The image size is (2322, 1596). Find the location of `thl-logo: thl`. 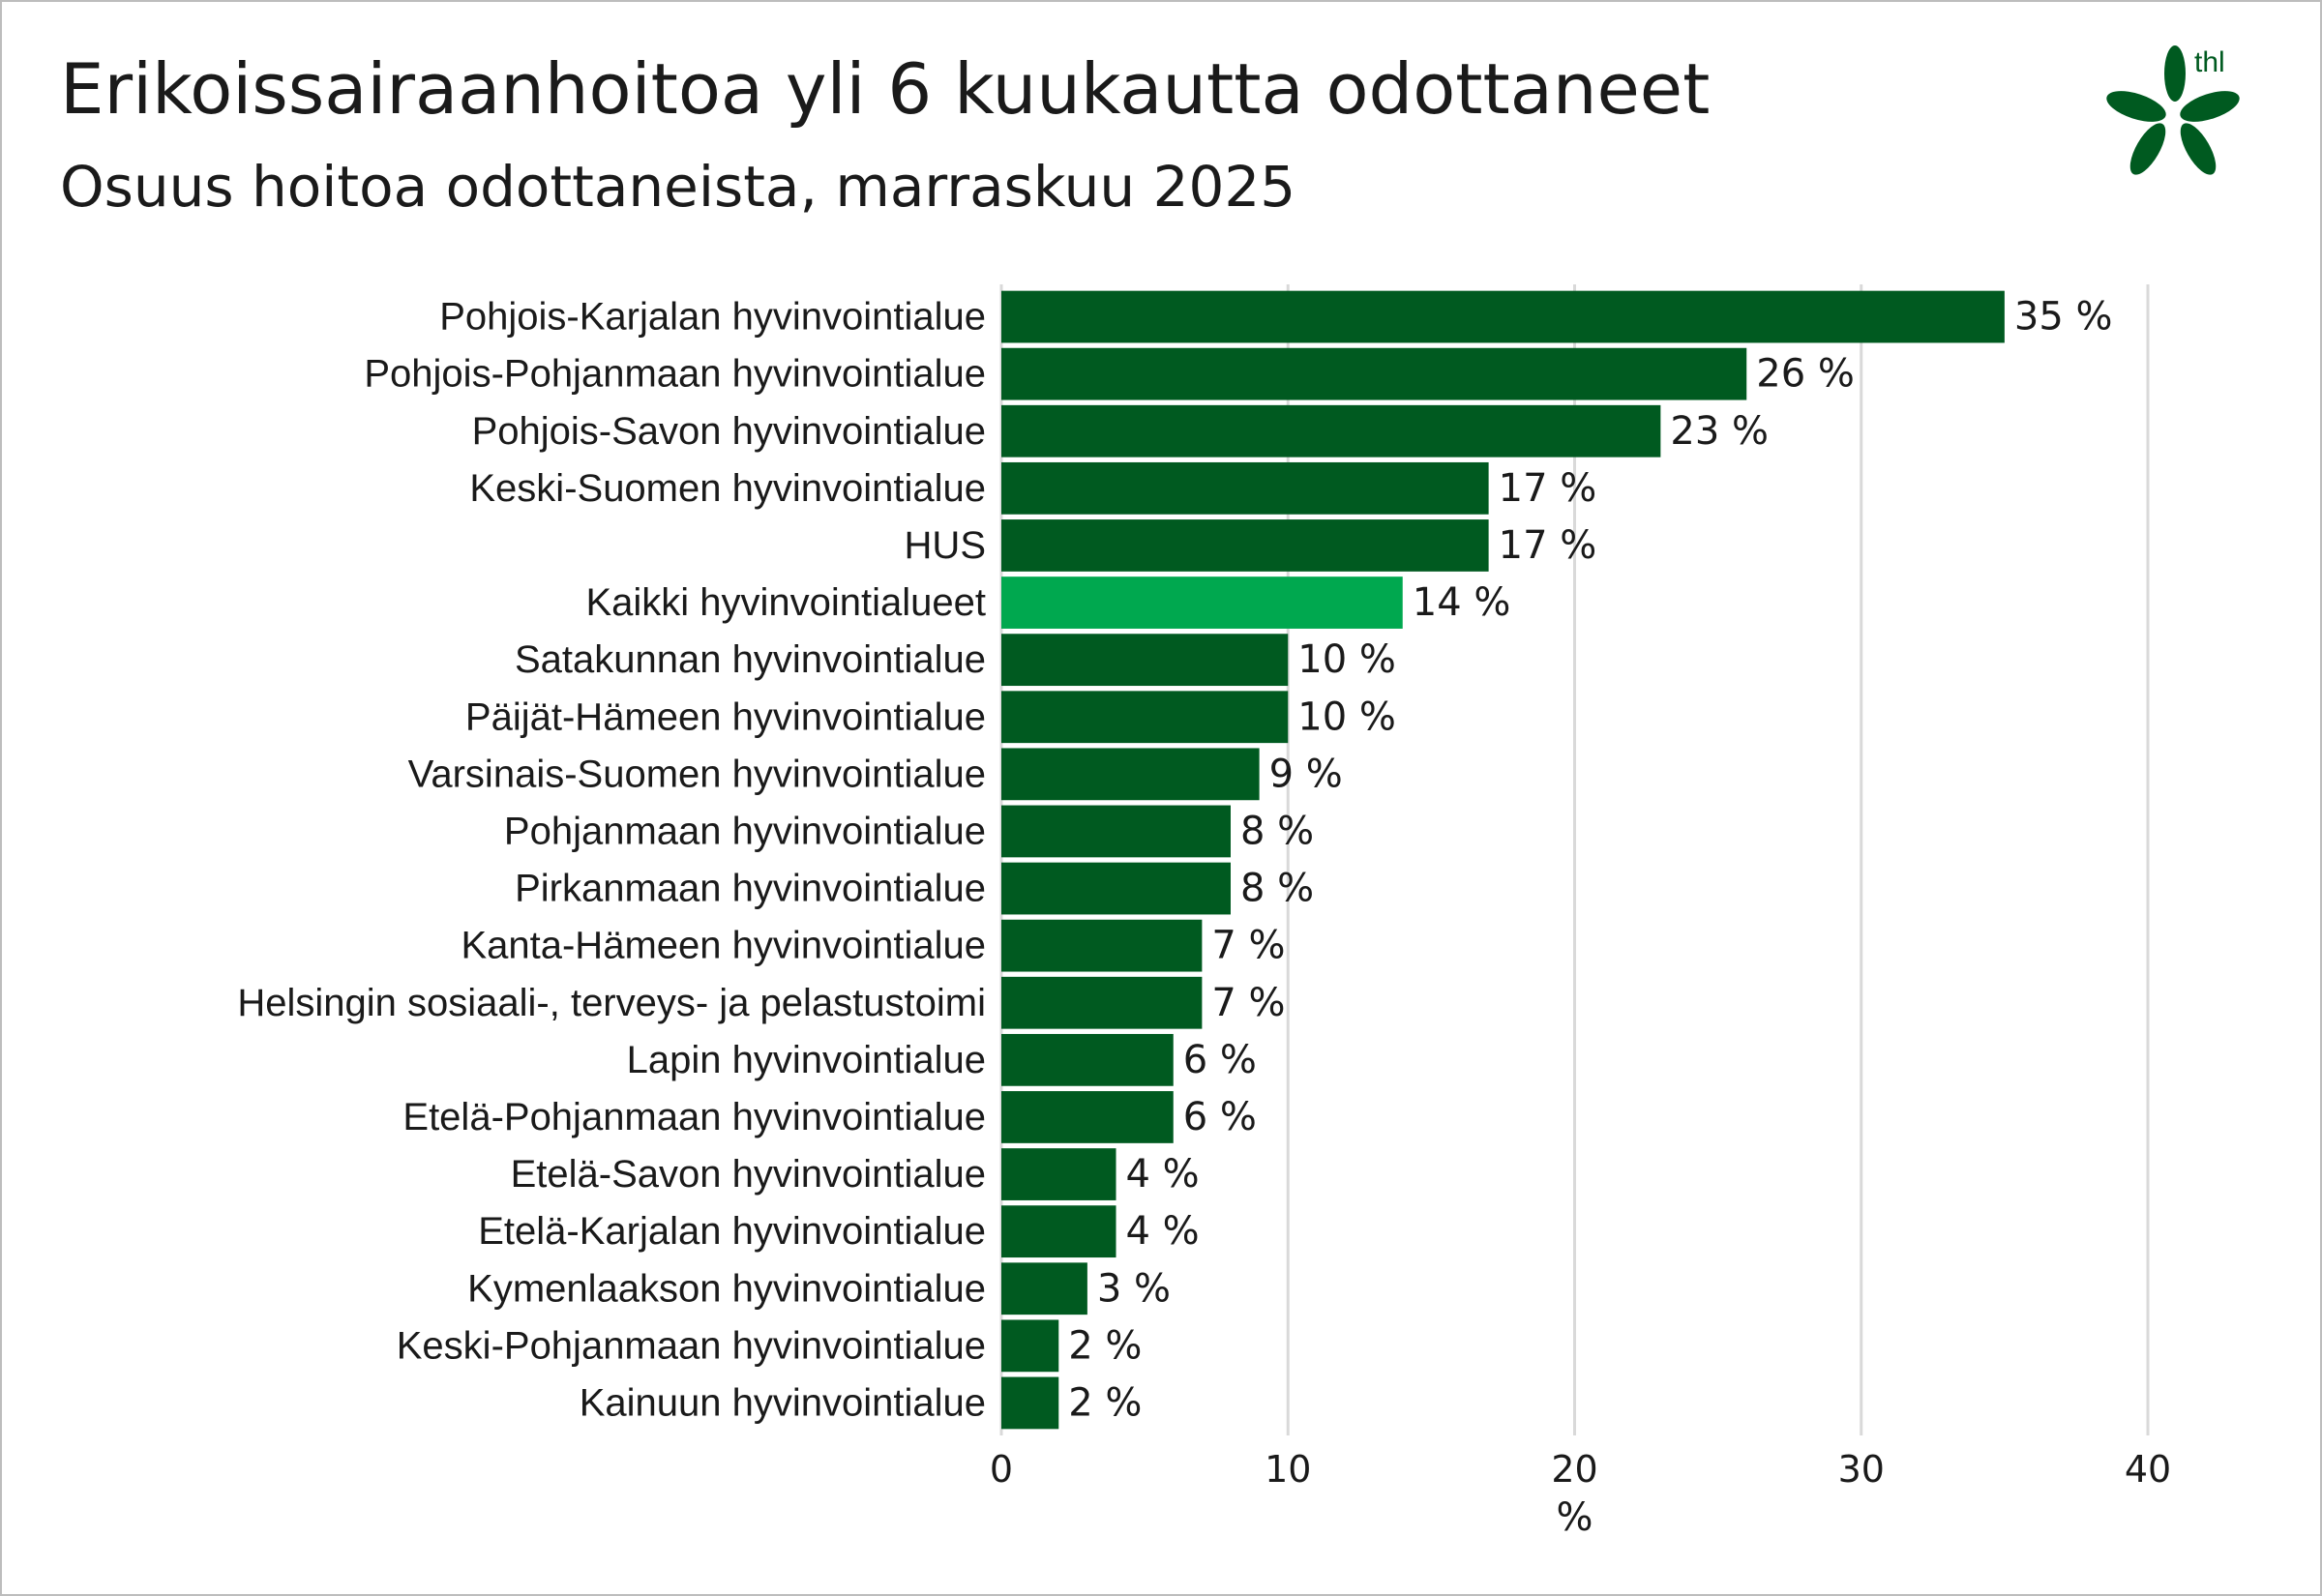

thl-logo: thl is located at coordinates (2173, 110).